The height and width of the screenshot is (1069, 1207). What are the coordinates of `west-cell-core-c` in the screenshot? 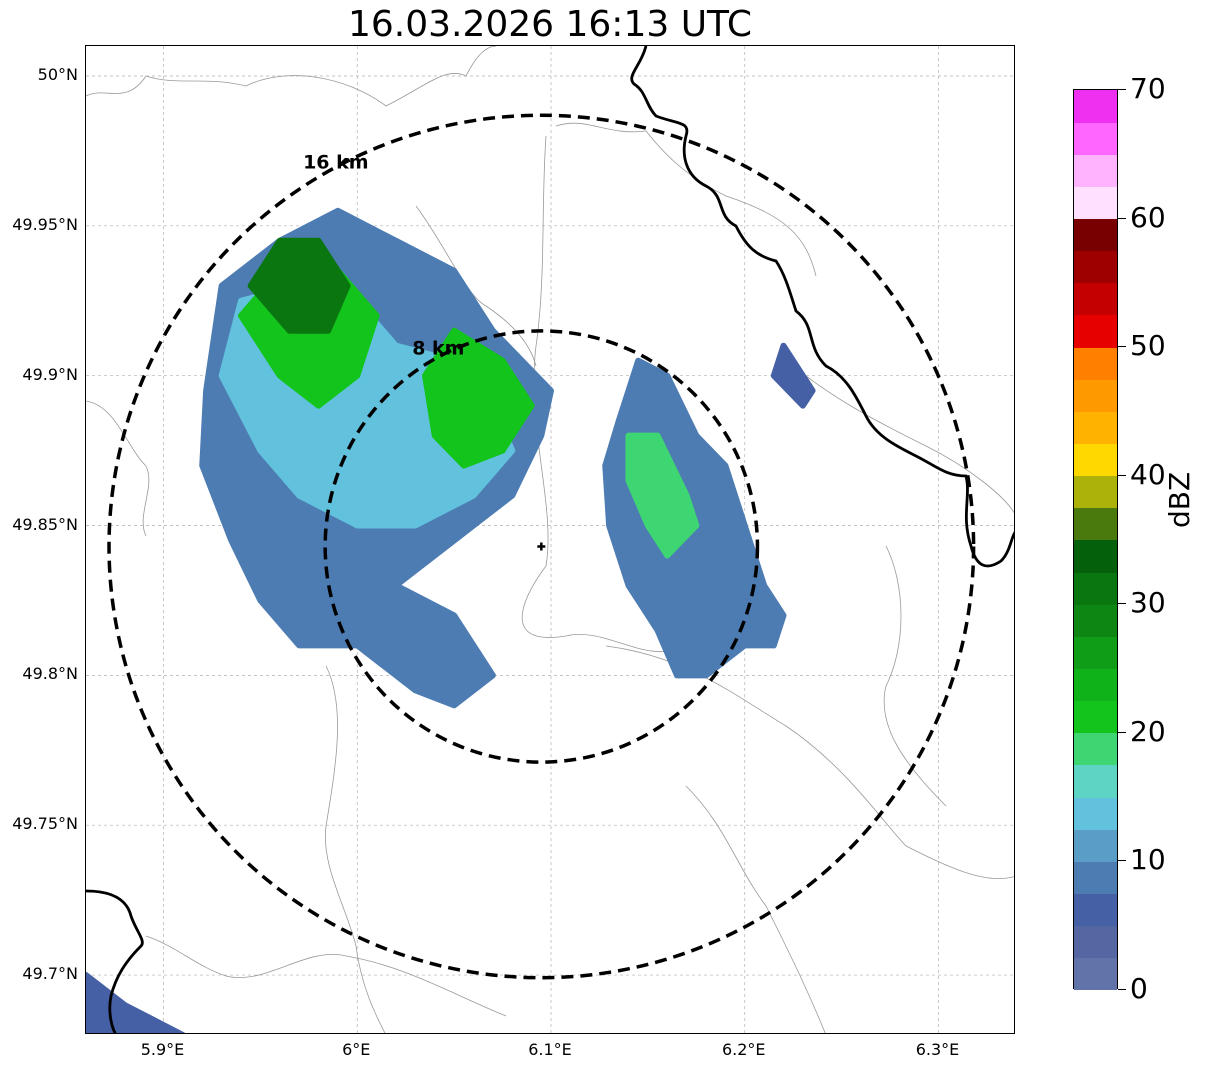 It's located at (478, 398).